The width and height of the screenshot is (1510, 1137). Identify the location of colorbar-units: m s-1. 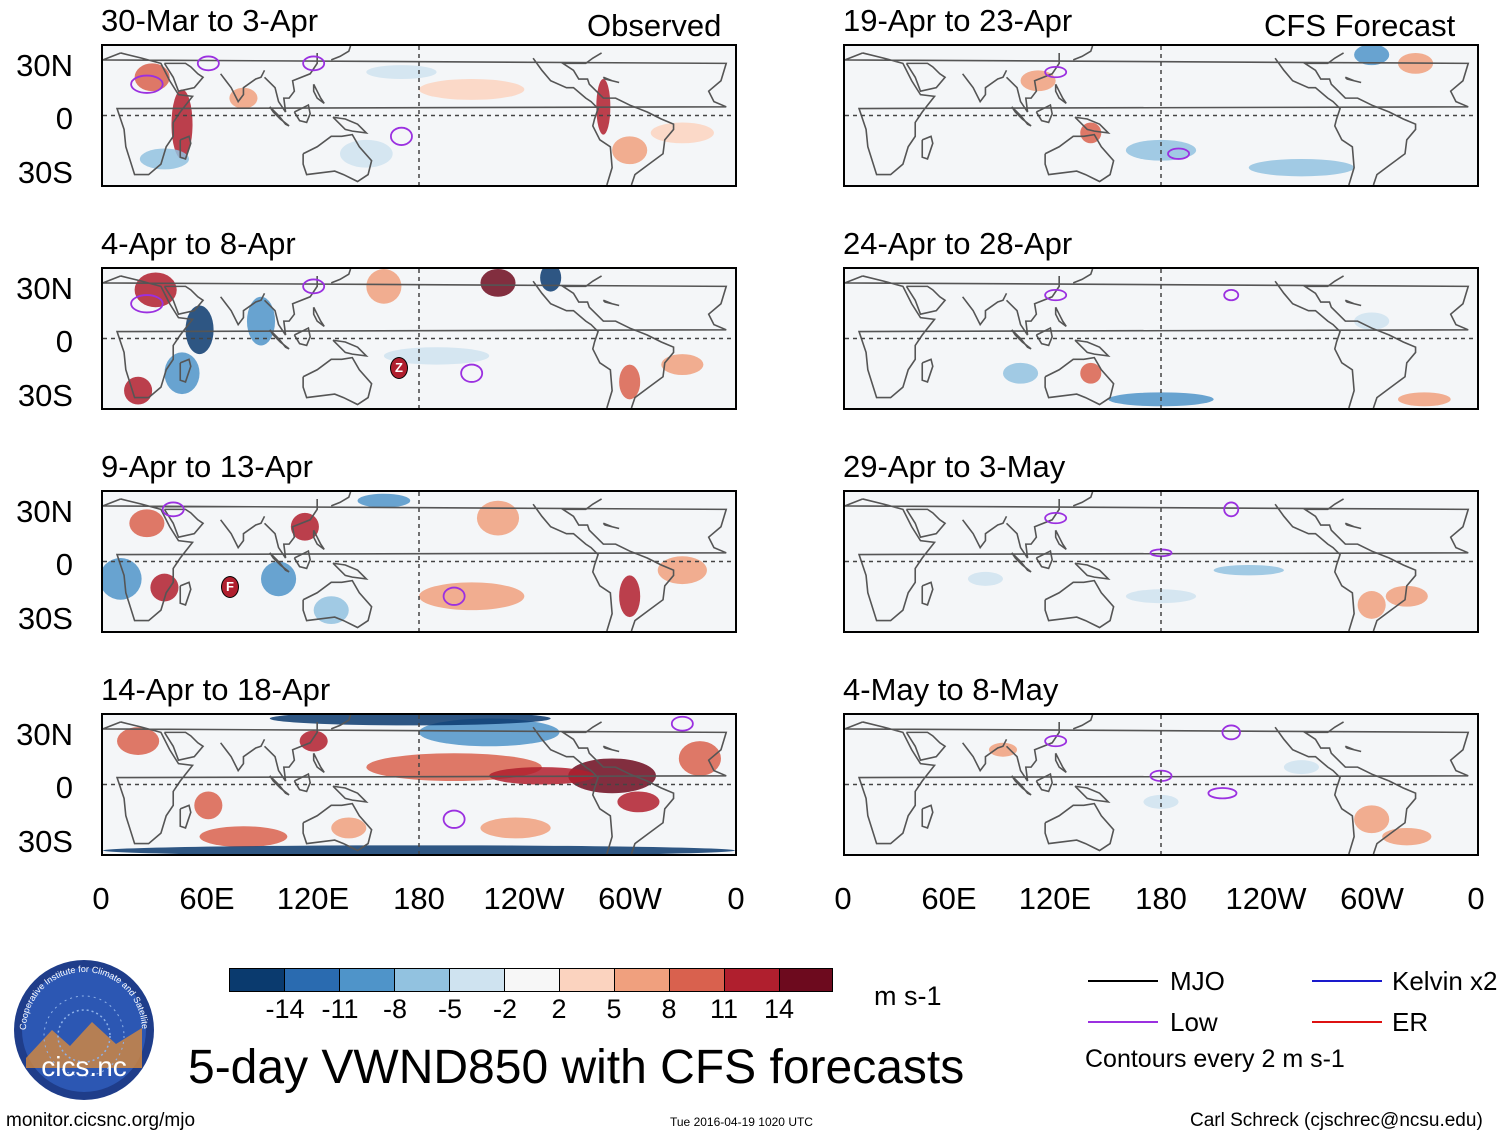
(908, 996).